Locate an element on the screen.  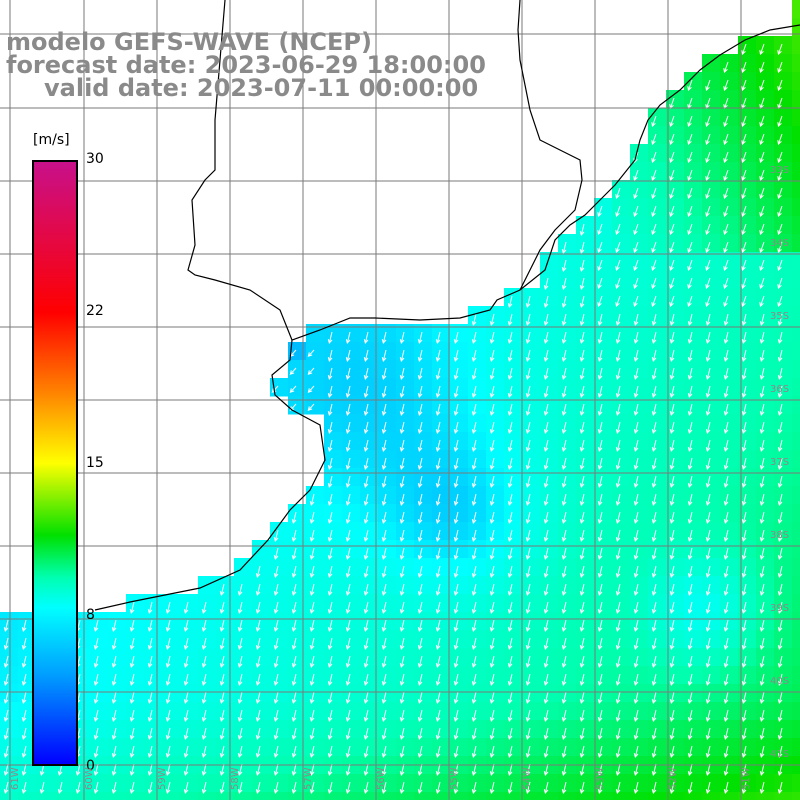
forecast-date: forecast date: 2023-06-29 18:00:00 is located at coordinates (246, 65).